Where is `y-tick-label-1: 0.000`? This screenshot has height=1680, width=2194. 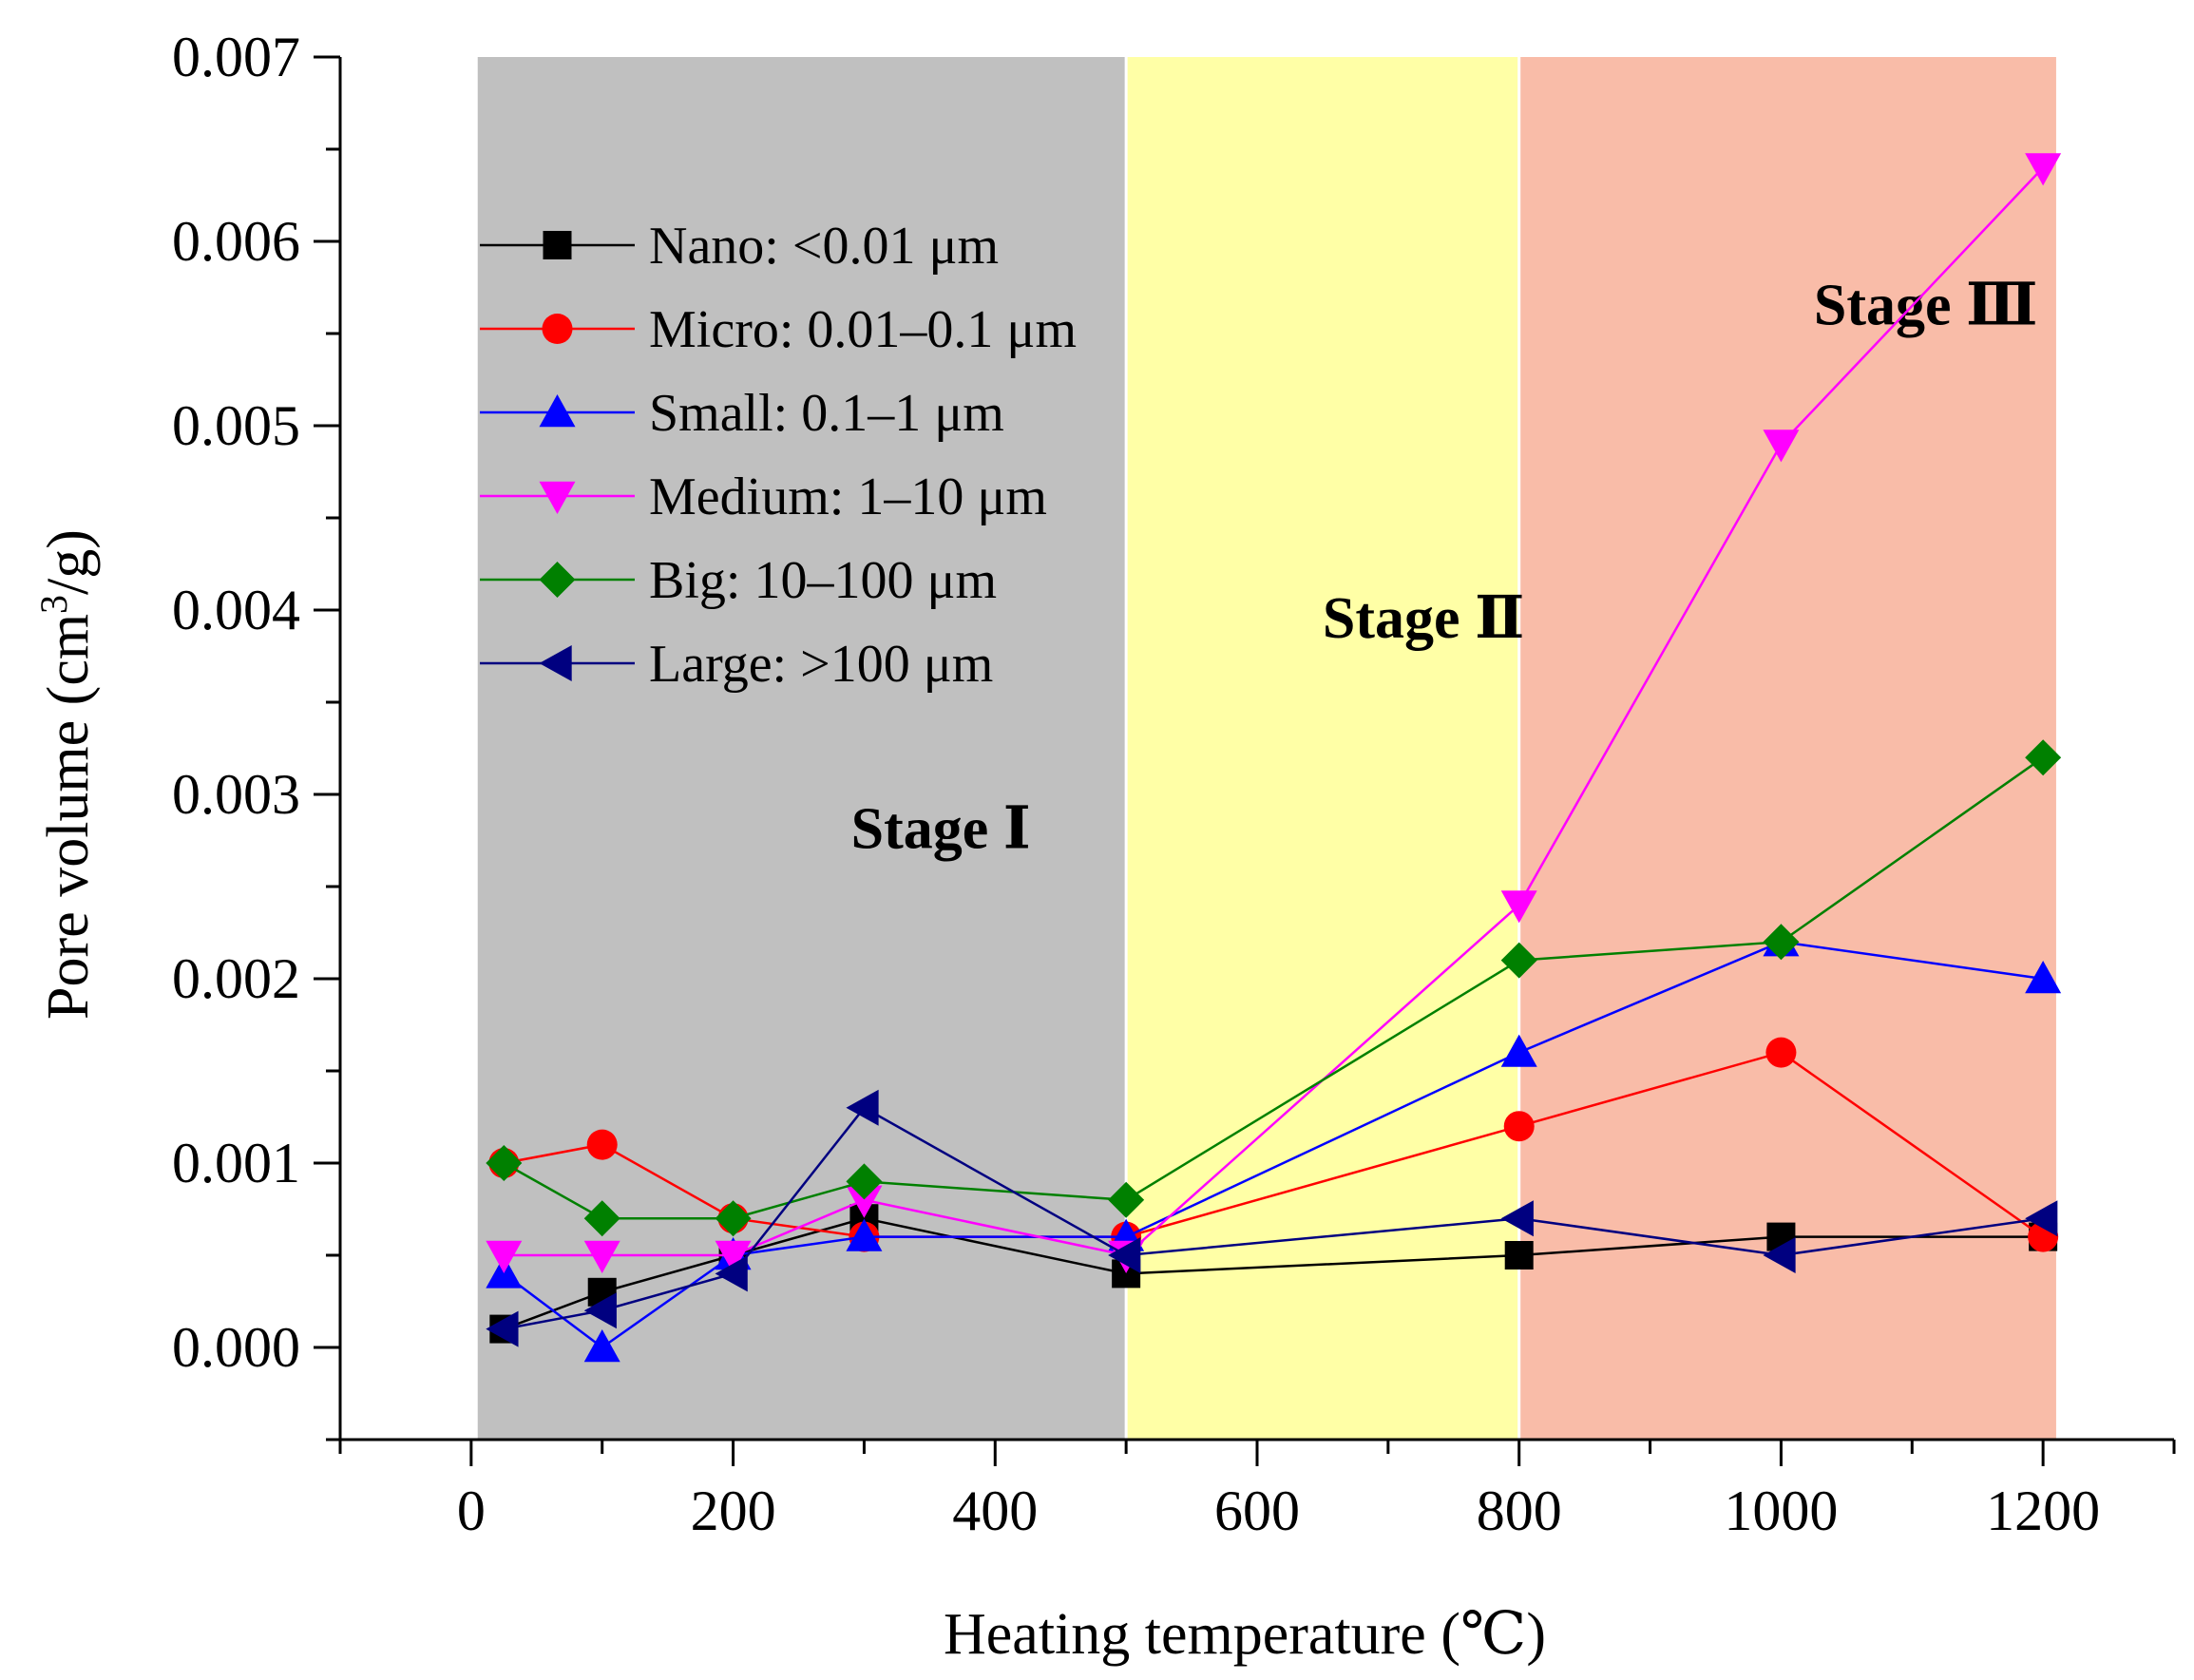
y-tick-label-1: 0.000 is located at coordinates (236, 1347).